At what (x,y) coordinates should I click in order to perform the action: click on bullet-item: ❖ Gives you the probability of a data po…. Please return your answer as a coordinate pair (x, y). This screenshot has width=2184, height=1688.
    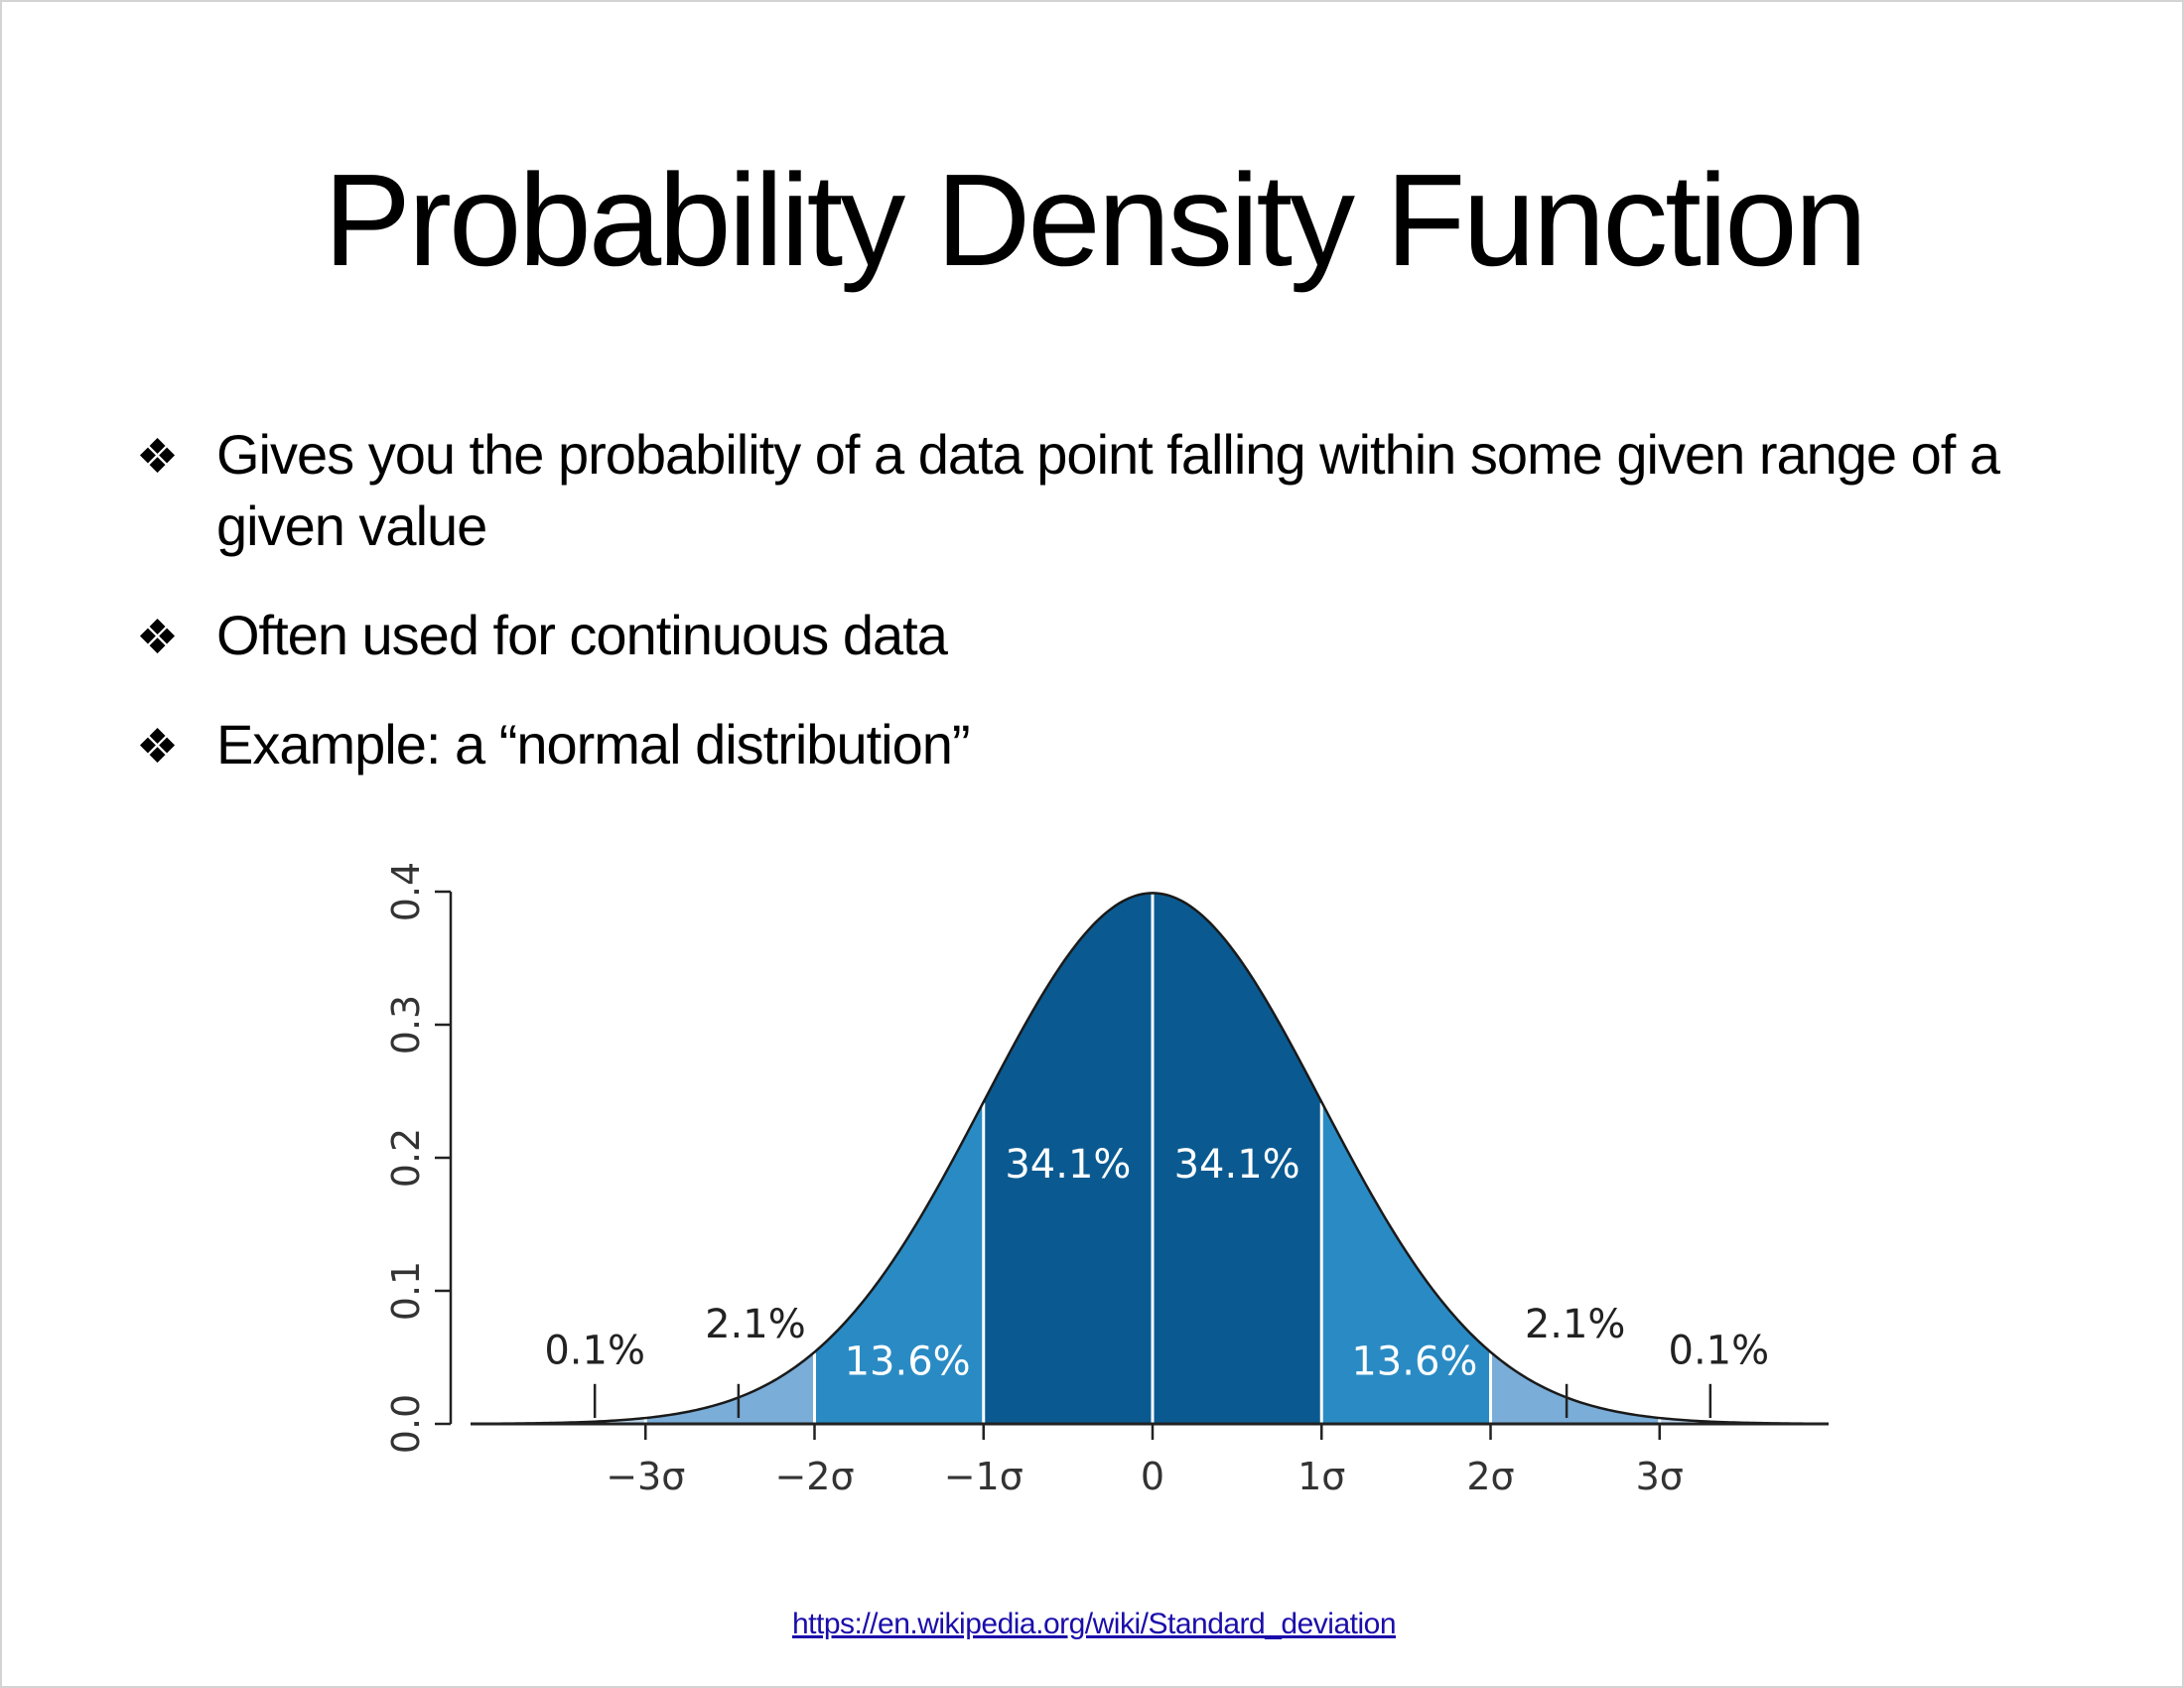
    Looking at the image, I should click on (1099, 490).